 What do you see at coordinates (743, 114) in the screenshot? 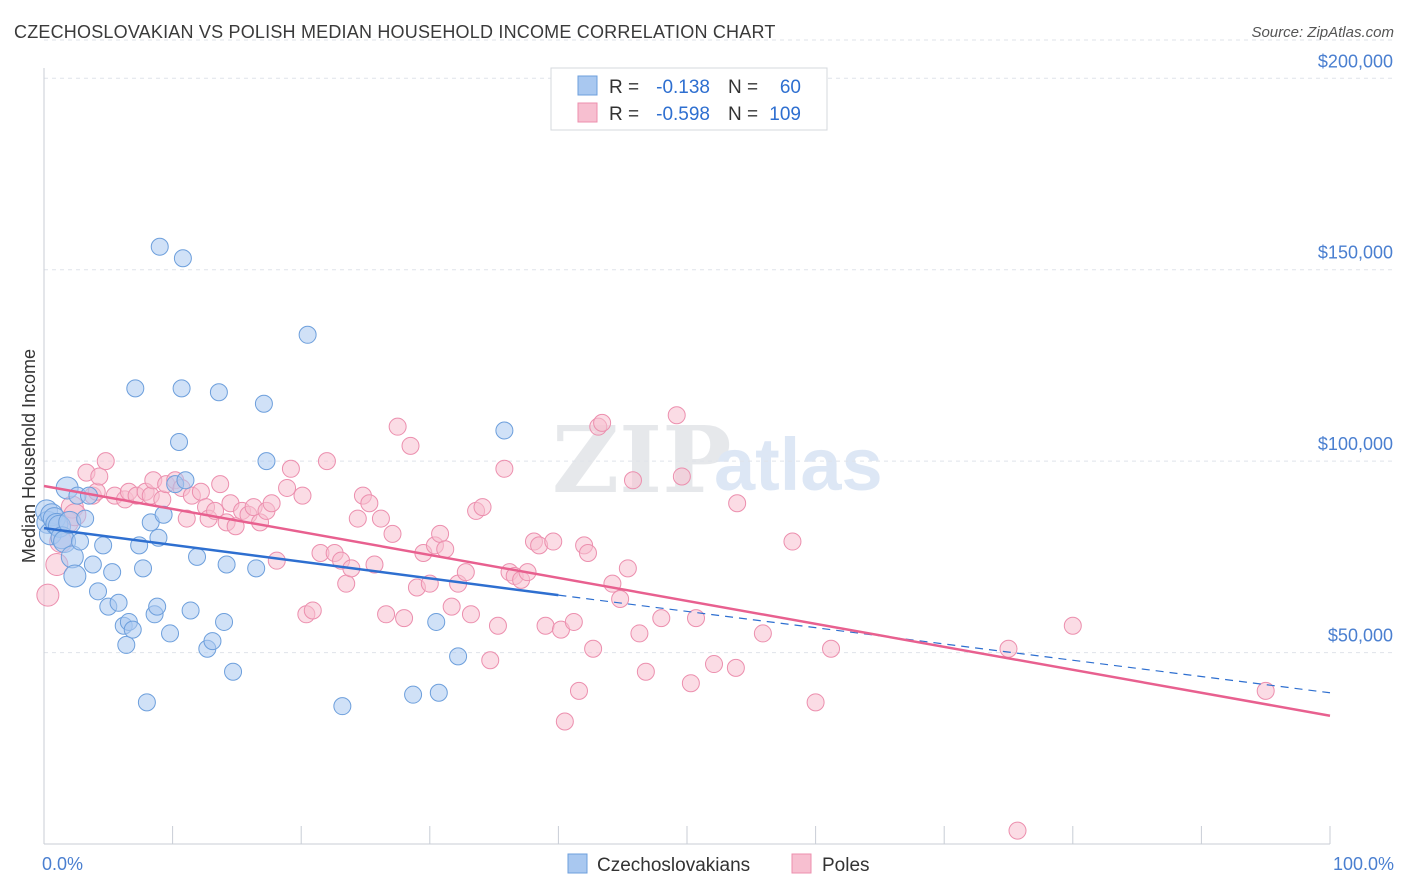
I see `legend-n-label-pink: N =` at bounding box center [743, 114].